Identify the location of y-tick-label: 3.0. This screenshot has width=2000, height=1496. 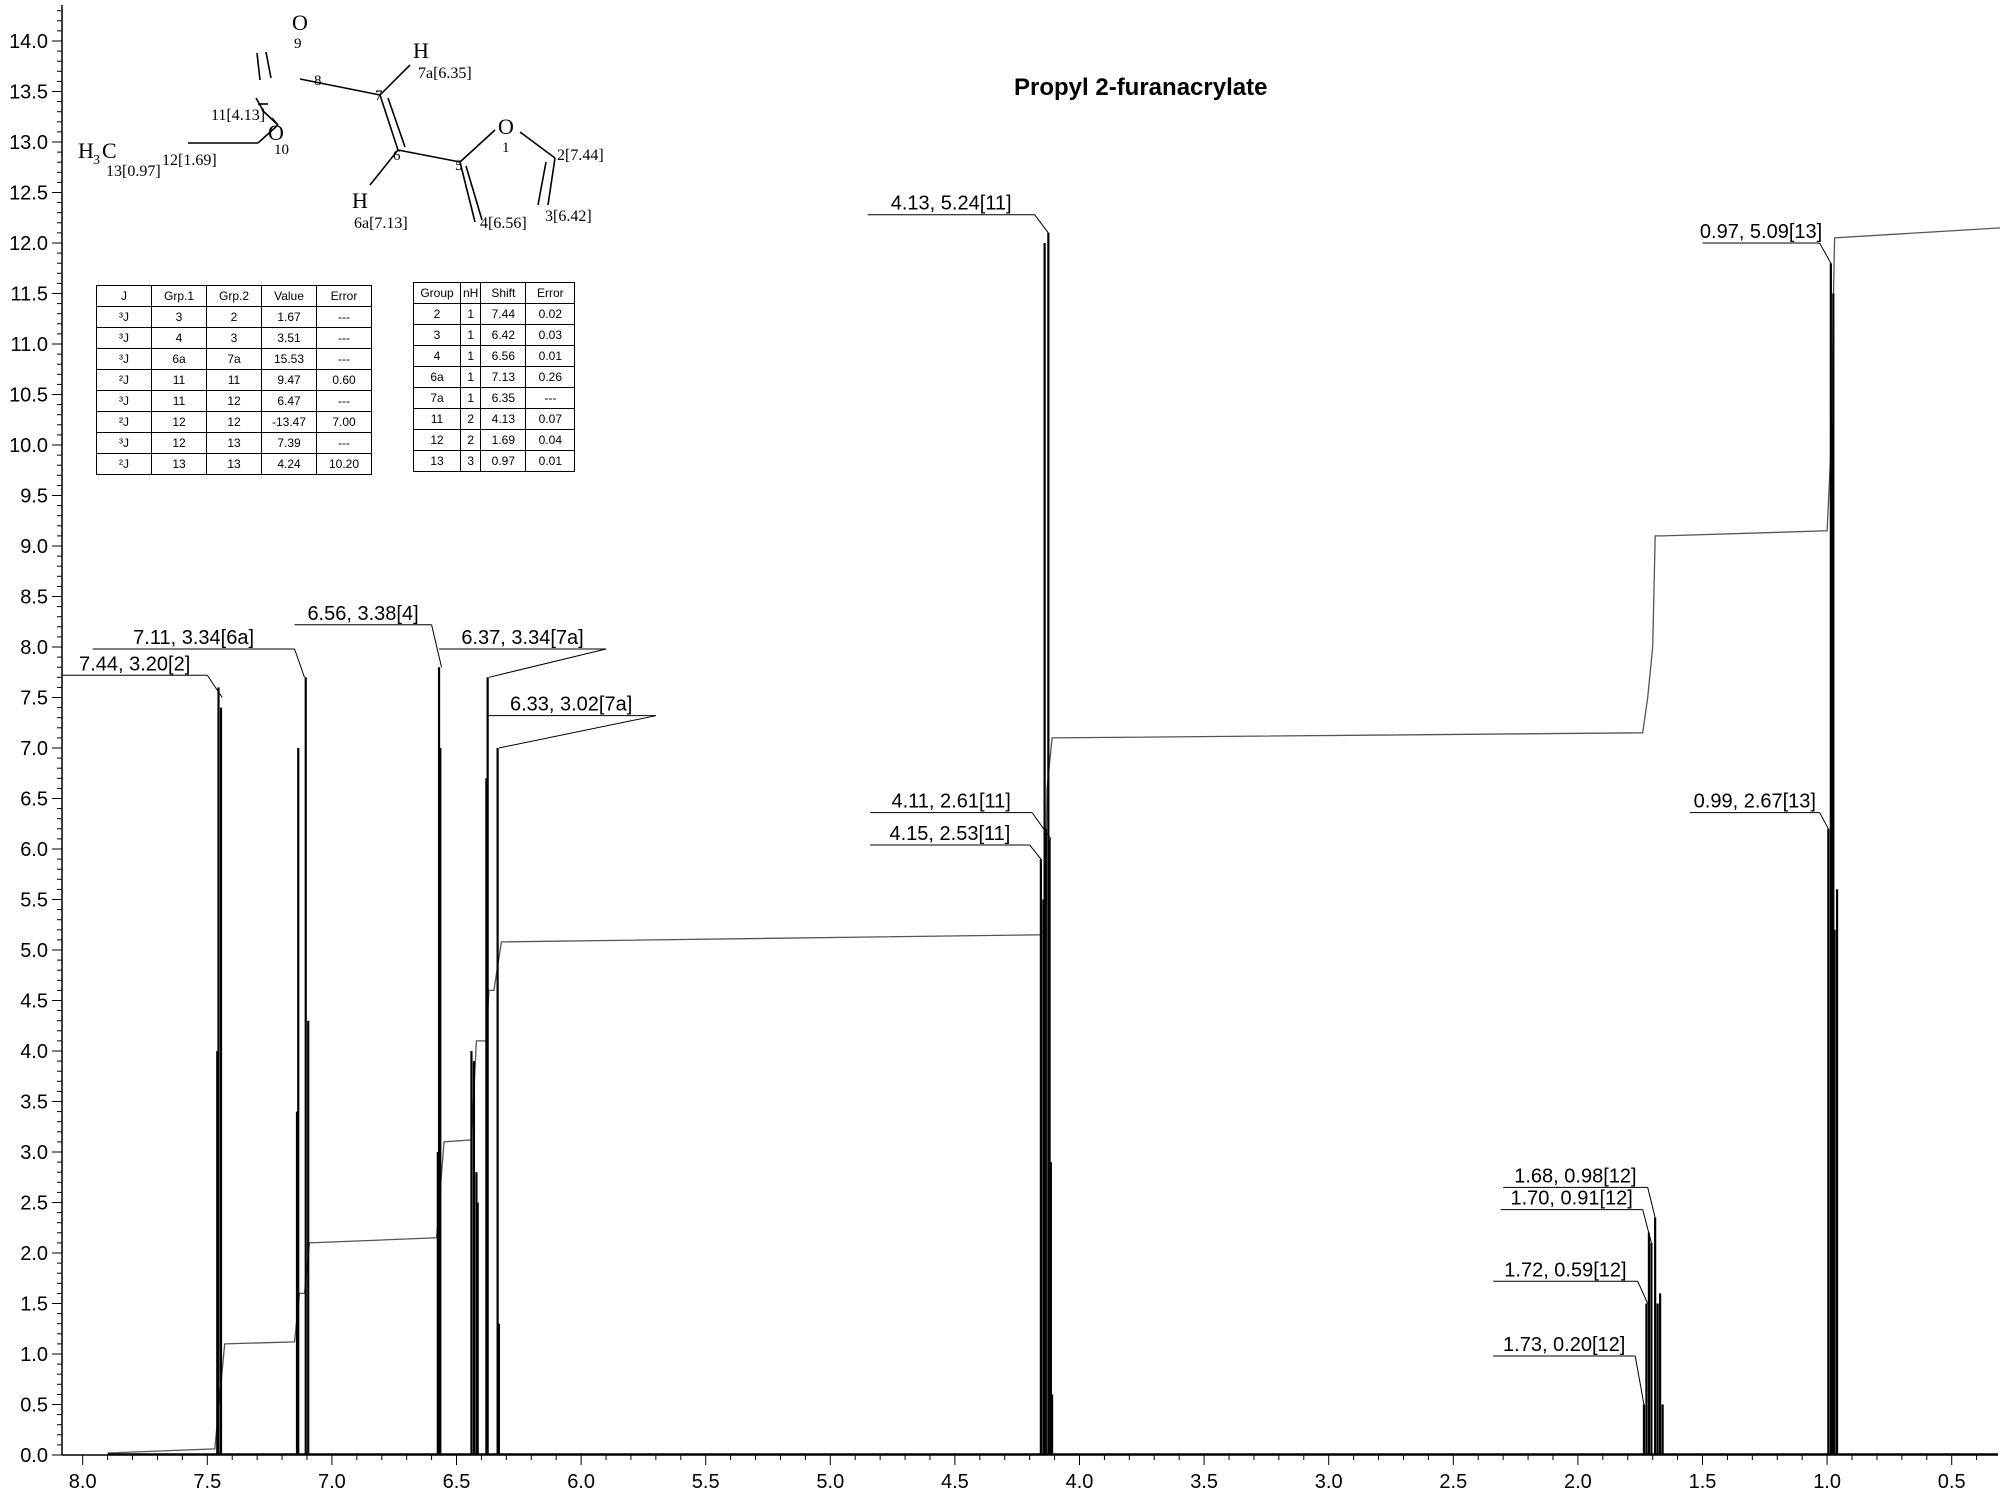
(34, 1153).